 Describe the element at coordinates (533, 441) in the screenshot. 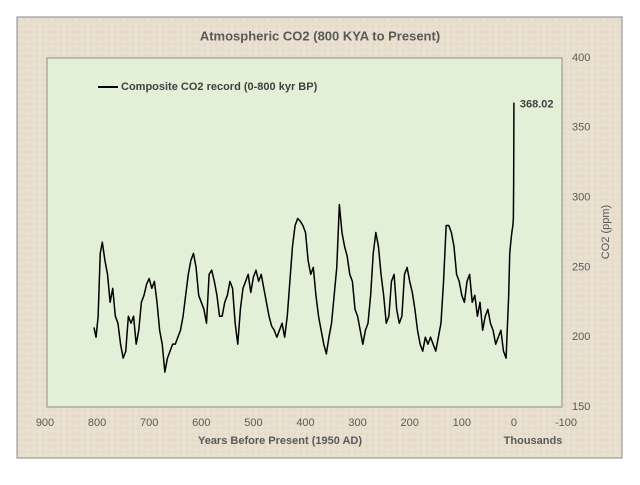

I see `x-unit-label: Thousands` at that location.